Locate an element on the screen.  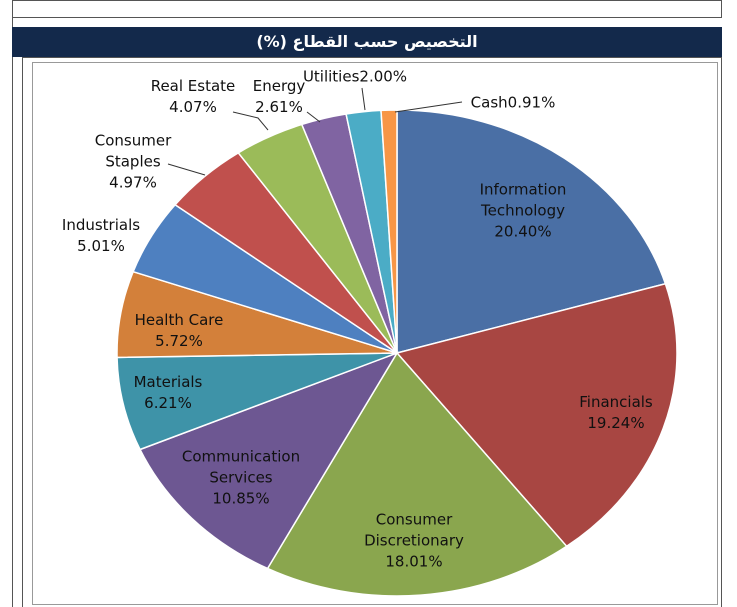
chart-title: التخصيص حسب القطاع (%) is located at coordinates (367, 42).